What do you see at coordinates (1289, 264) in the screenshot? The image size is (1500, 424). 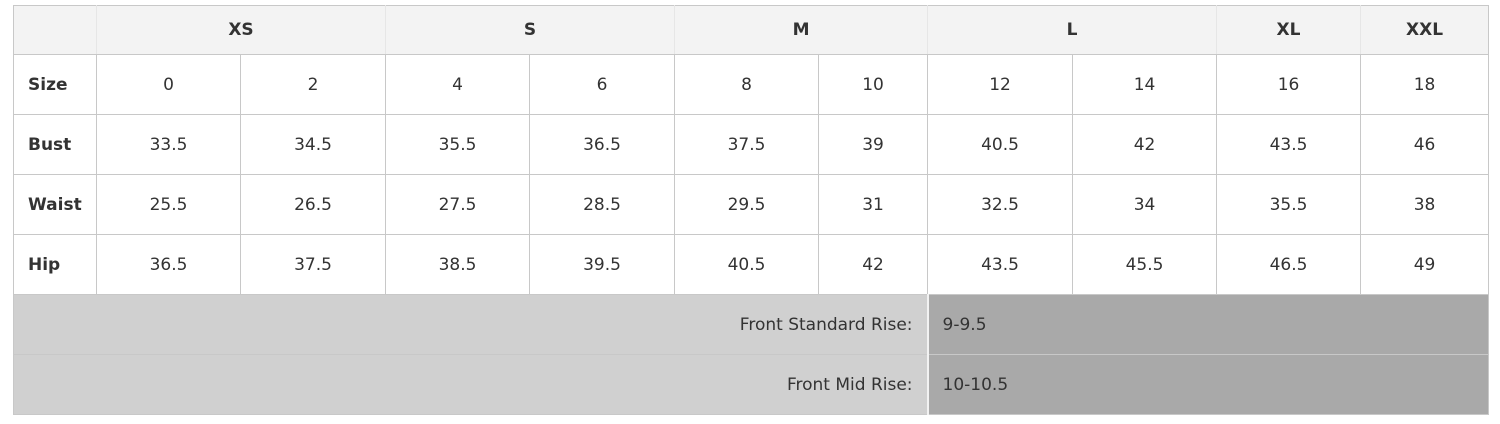 I see `table-cell: 46.5` at bounding box center [1289, 264].